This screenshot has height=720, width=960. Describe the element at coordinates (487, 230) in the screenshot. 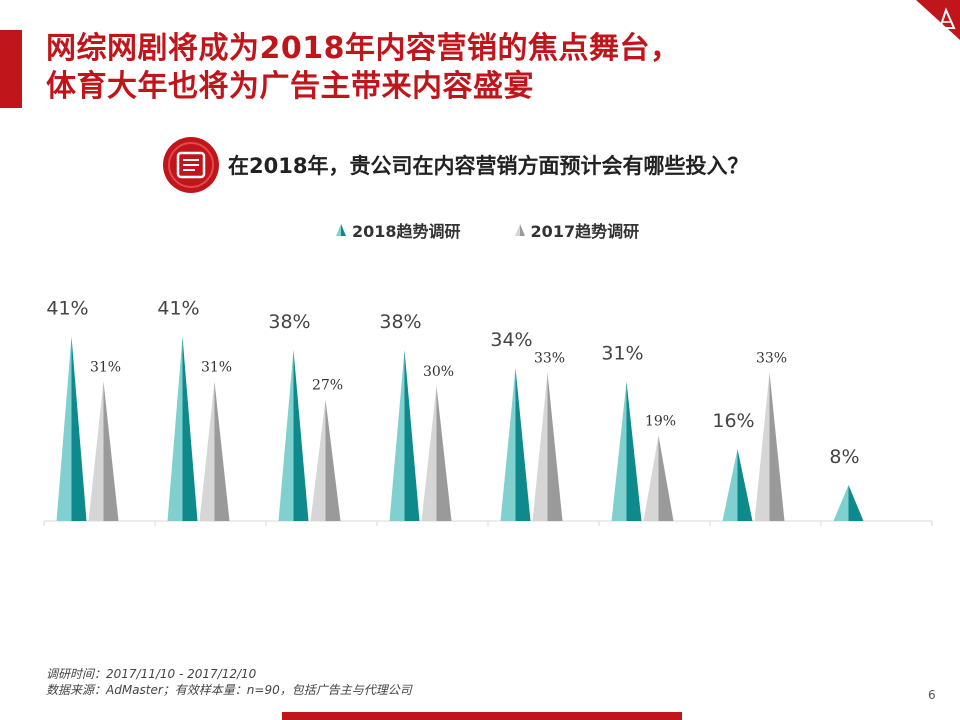

I see `chart-legend: 2018趋势调研 2017趋势调研` at that location.